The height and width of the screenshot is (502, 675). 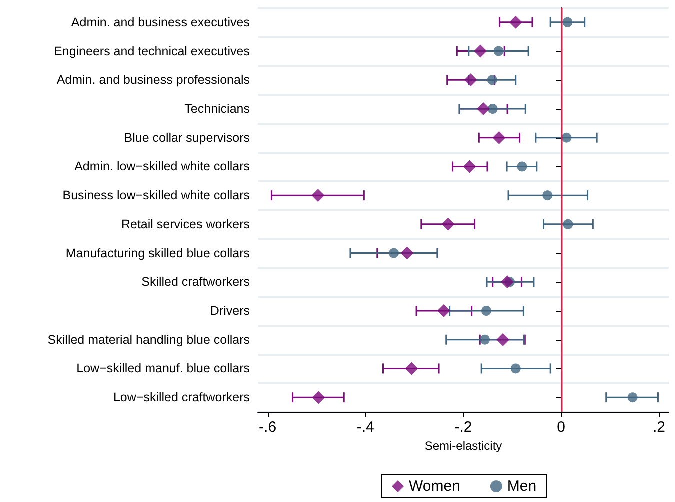 What do you see at coordinates (158, 253) in the screenshot?
I see `y-tick-label: Manufacturing skilled blue collars` at bounding box center [158, 253].